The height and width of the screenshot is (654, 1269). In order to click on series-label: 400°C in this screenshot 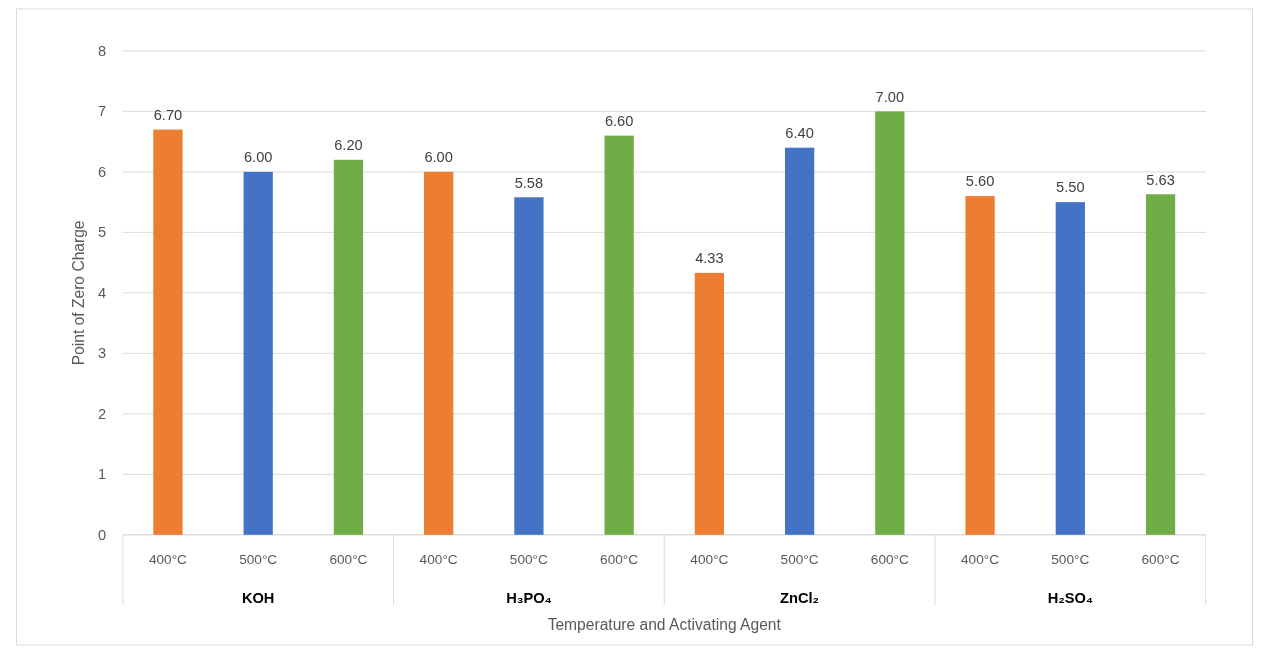, I will do `click(709, 560)`.